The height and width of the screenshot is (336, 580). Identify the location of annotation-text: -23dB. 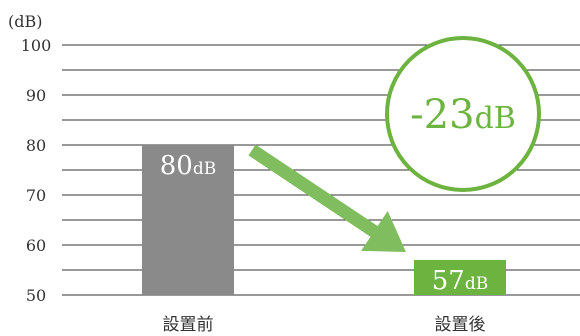
(463, 115).